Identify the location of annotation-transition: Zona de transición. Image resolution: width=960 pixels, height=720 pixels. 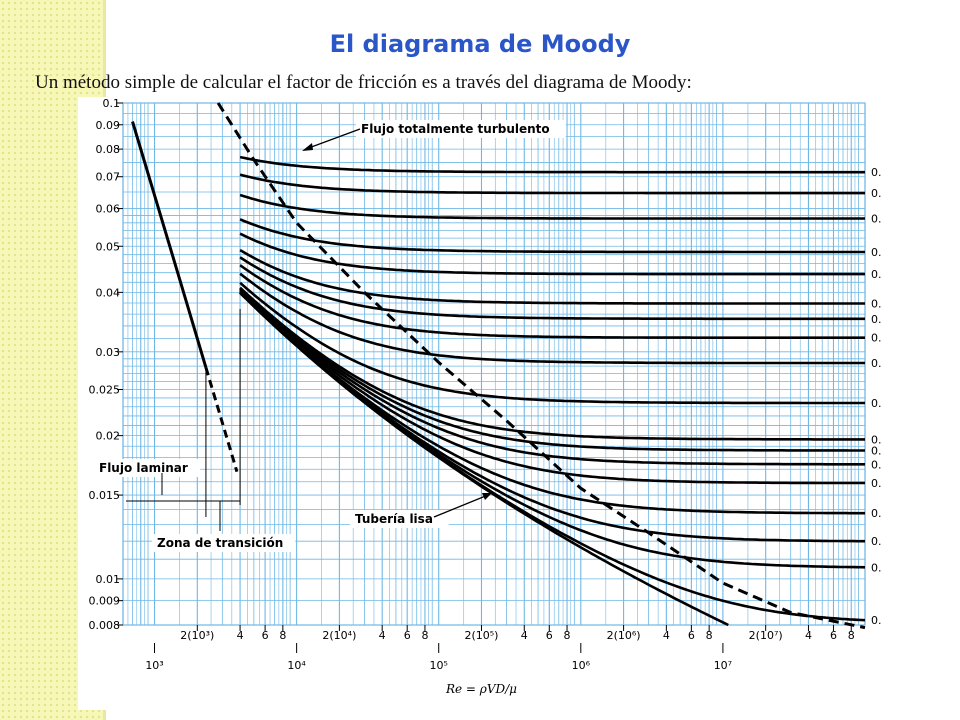
(224, 543).